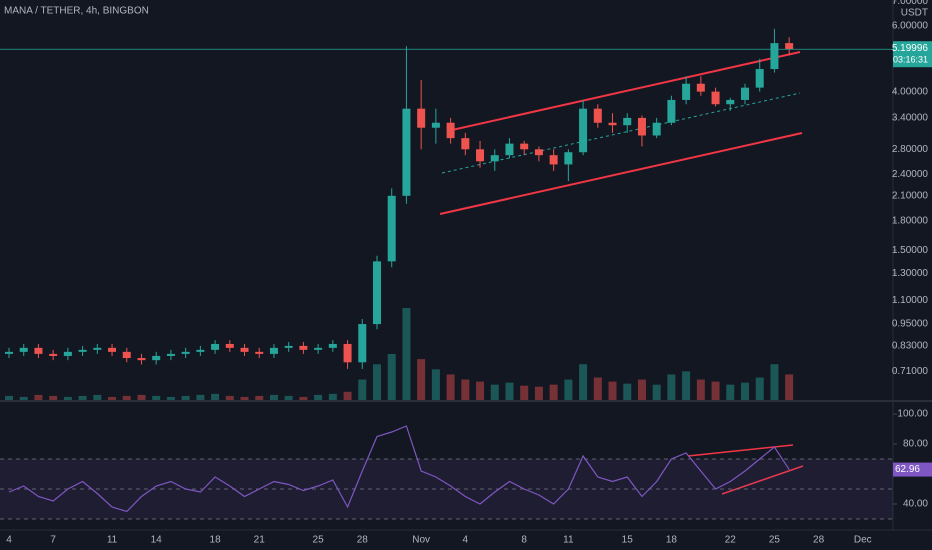  Describe the element at coordinates (915, 504) in the screenshot. I see `y-tick-label: 40.00` at that location.